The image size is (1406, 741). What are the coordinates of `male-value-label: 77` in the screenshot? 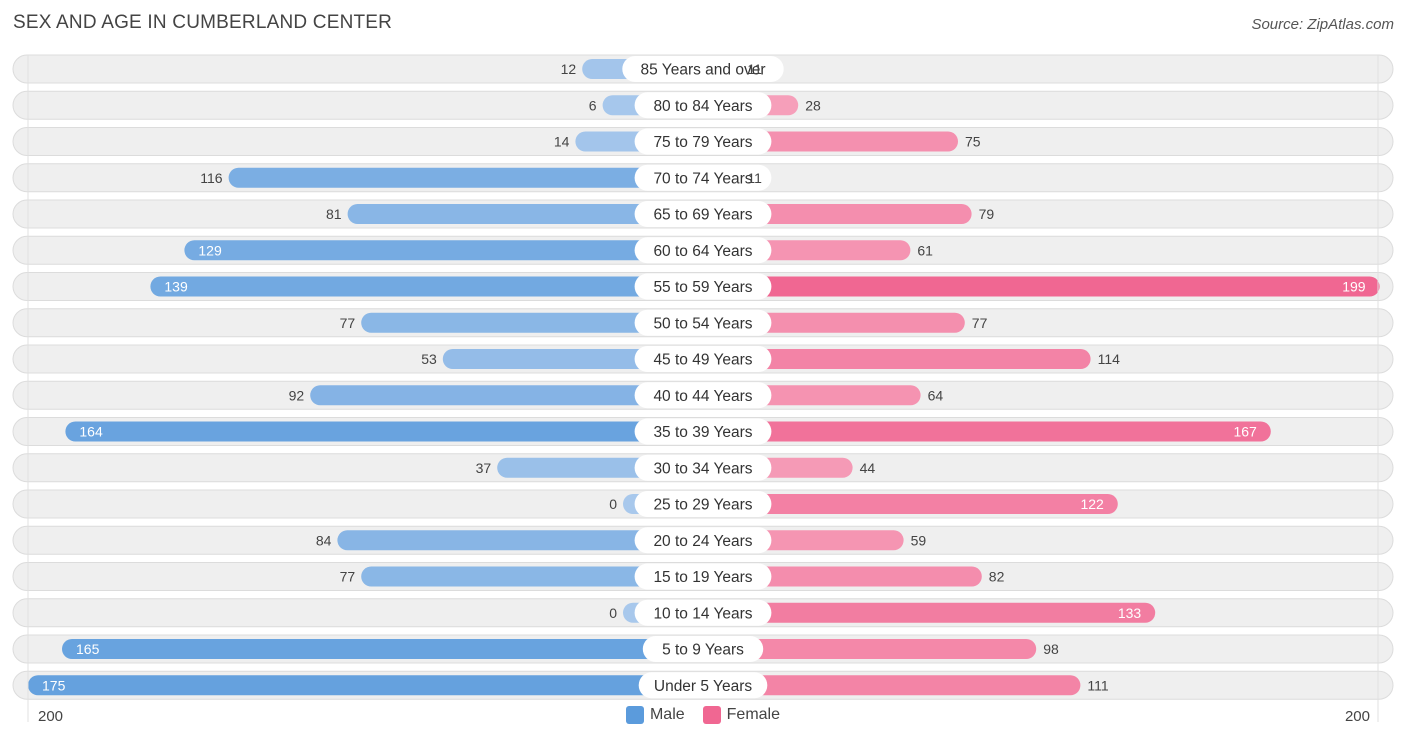 It's located at (348, 577).